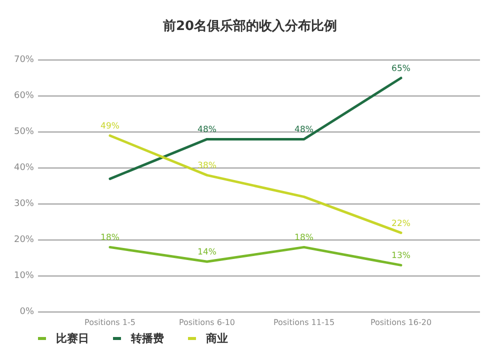 The width and height of the screenshot is (500, 362). What do you see at coordinates (401, 322) in the screenshot?
I see `x-tick-label: Positions 16-20` at bounding box center [401, 322].